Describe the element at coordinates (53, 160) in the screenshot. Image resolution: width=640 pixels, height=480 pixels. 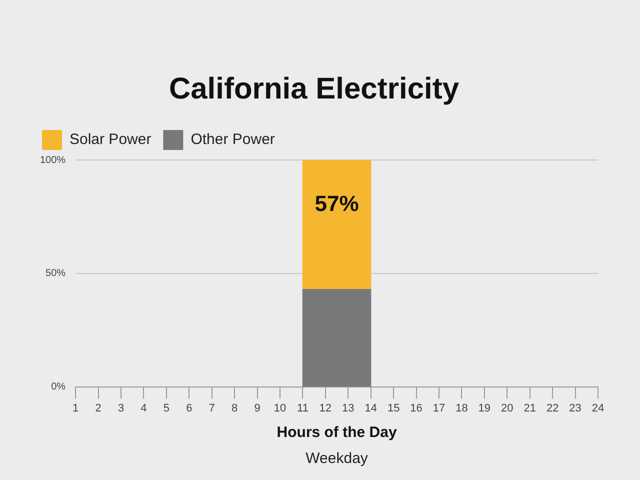
I see `y-tick-label: 100%` at that location.